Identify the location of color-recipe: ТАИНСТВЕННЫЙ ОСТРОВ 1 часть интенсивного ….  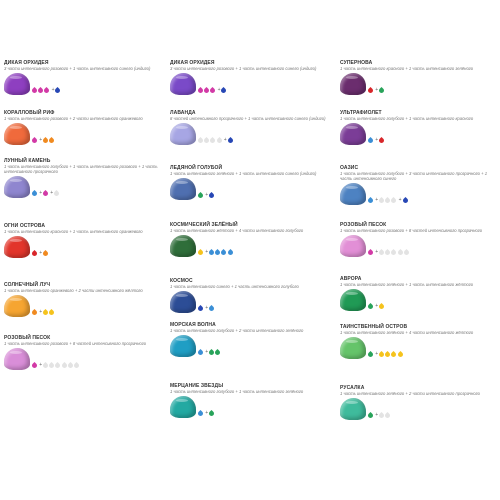
(418, 342).